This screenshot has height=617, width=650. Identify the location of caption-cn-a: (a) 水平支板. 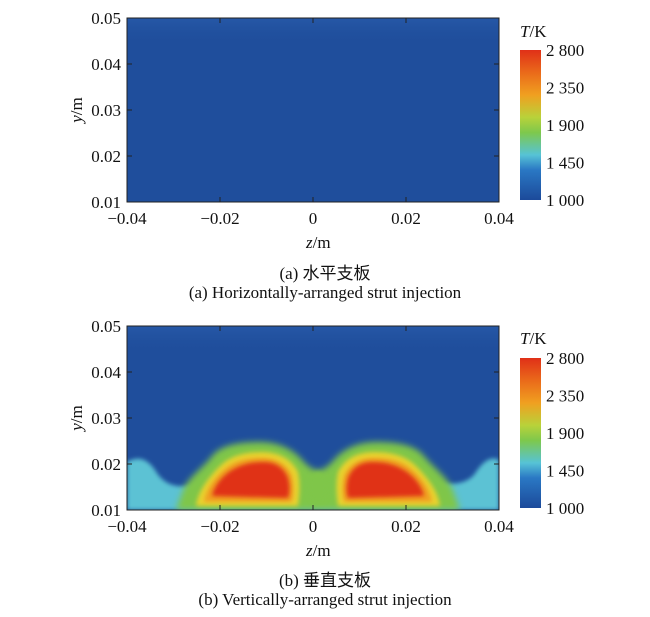
(325, 273).